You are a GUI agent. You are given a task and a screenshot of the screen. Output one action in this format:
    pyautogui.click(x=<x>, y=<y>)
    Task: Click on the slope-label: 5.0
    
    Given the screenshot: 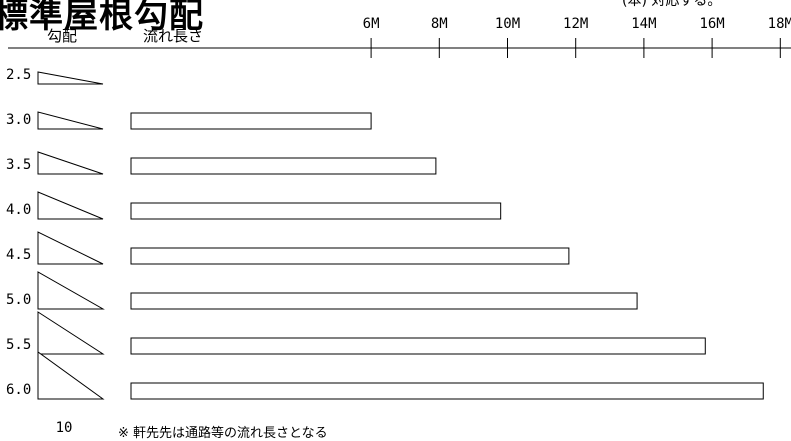 What is the action you would take?
    pyautogui.click(x=18, y=300)
    